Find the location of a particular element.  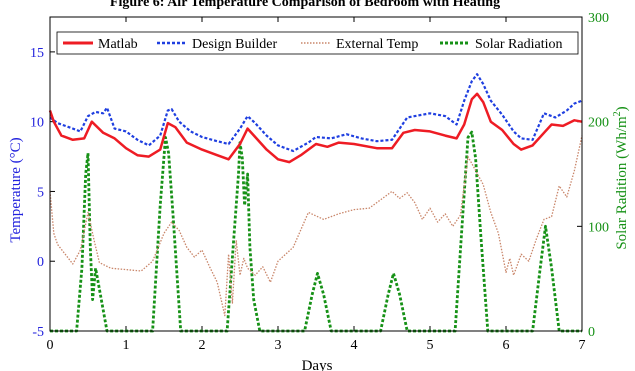

x-tick-label: 1 is located at coordinates (126, 345).